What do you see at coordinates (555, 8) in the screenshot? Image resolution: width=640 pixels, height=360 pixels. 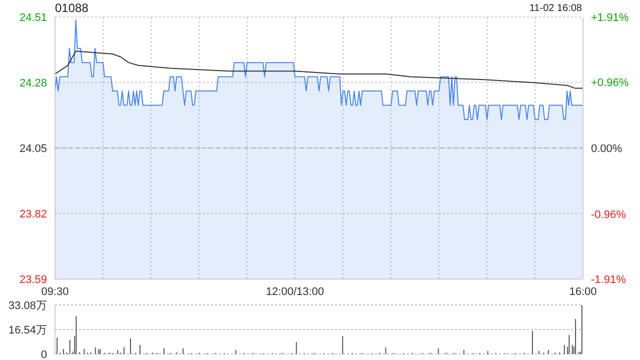 I see `text: 11-02 16:08` at bounding box center [555, 8].